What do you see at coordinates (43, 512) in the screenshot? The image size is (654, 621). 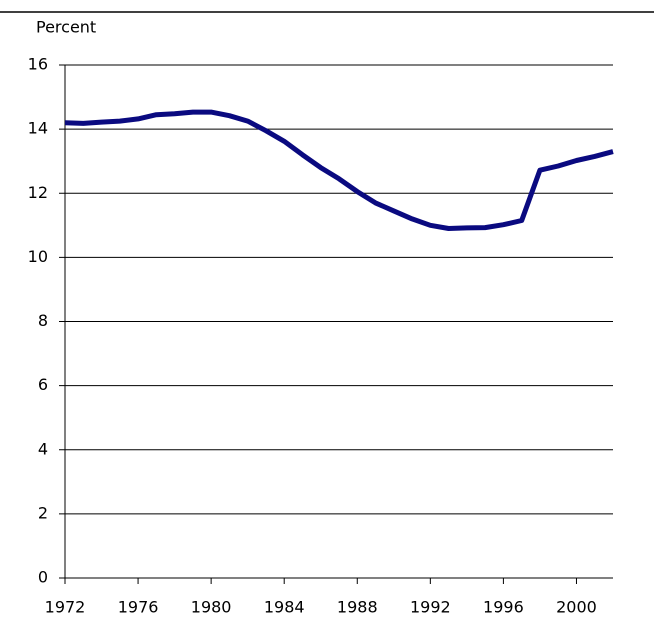 I see `y-tick-label: 2` at bounding box center [43, 512].